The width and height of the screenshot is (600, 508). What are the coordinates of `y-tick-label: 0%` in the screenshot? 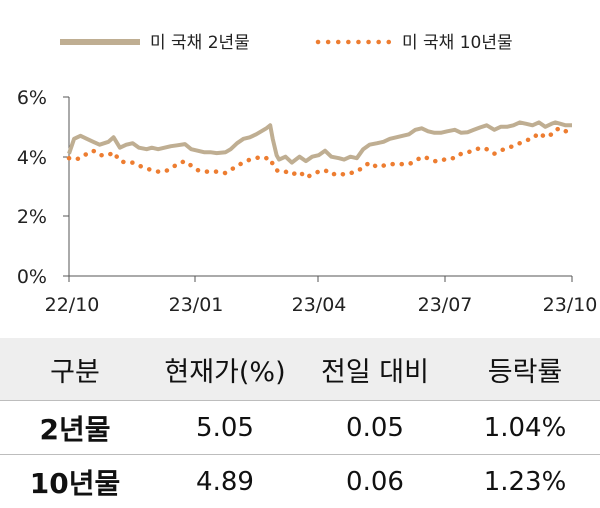 It's located at (32, 277).